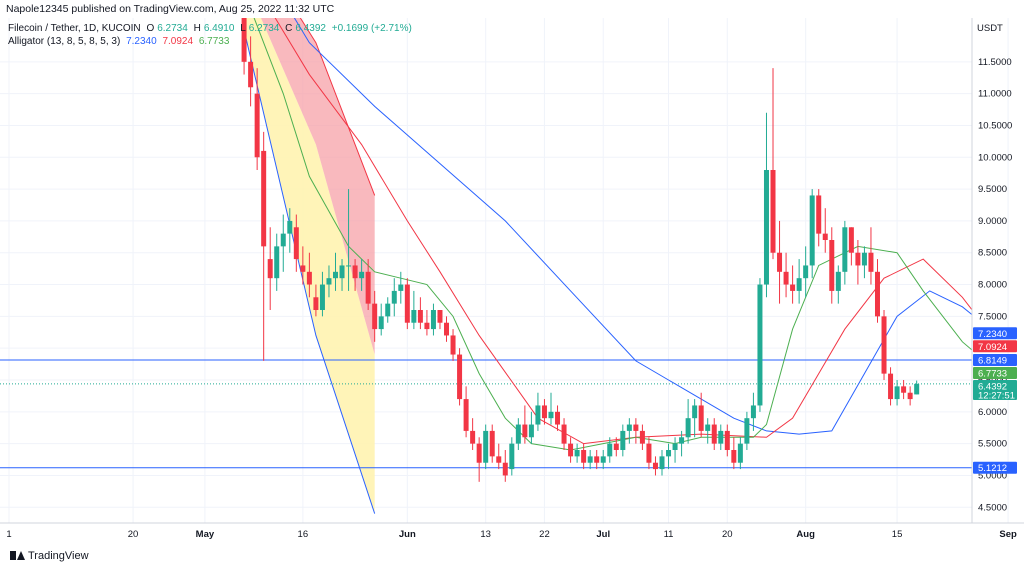  I want to click on price-tick-label: 6.0000, so click(992, 412).